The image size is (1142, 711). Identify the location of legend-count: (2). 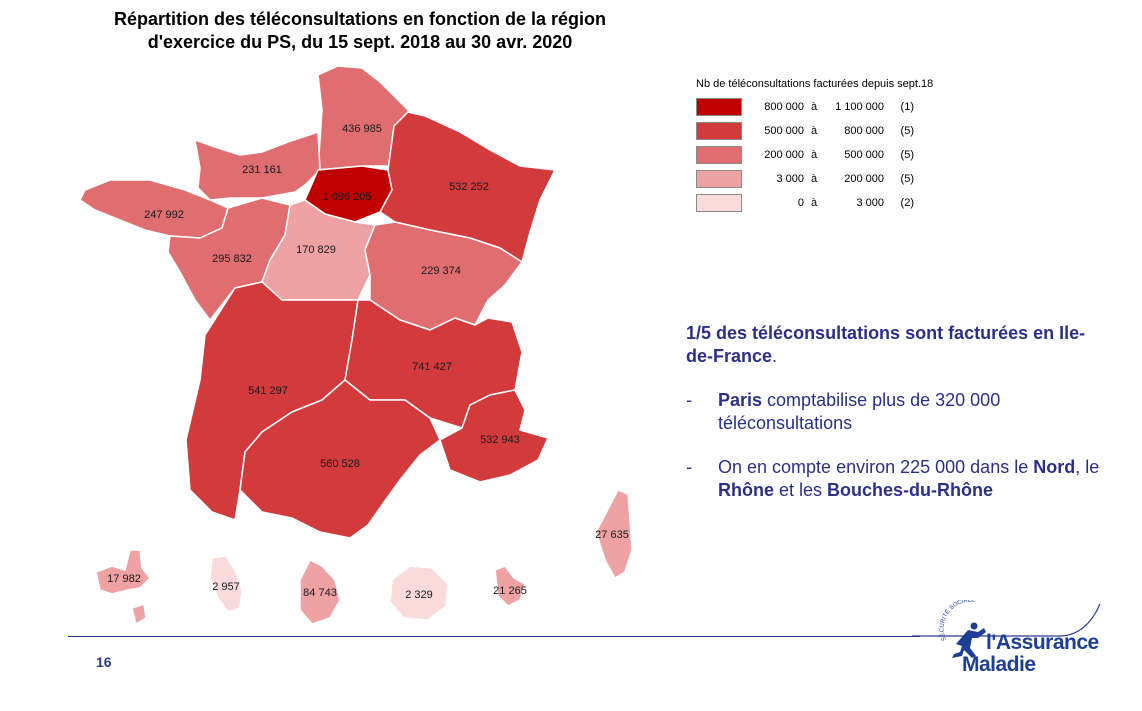
(907, 203).